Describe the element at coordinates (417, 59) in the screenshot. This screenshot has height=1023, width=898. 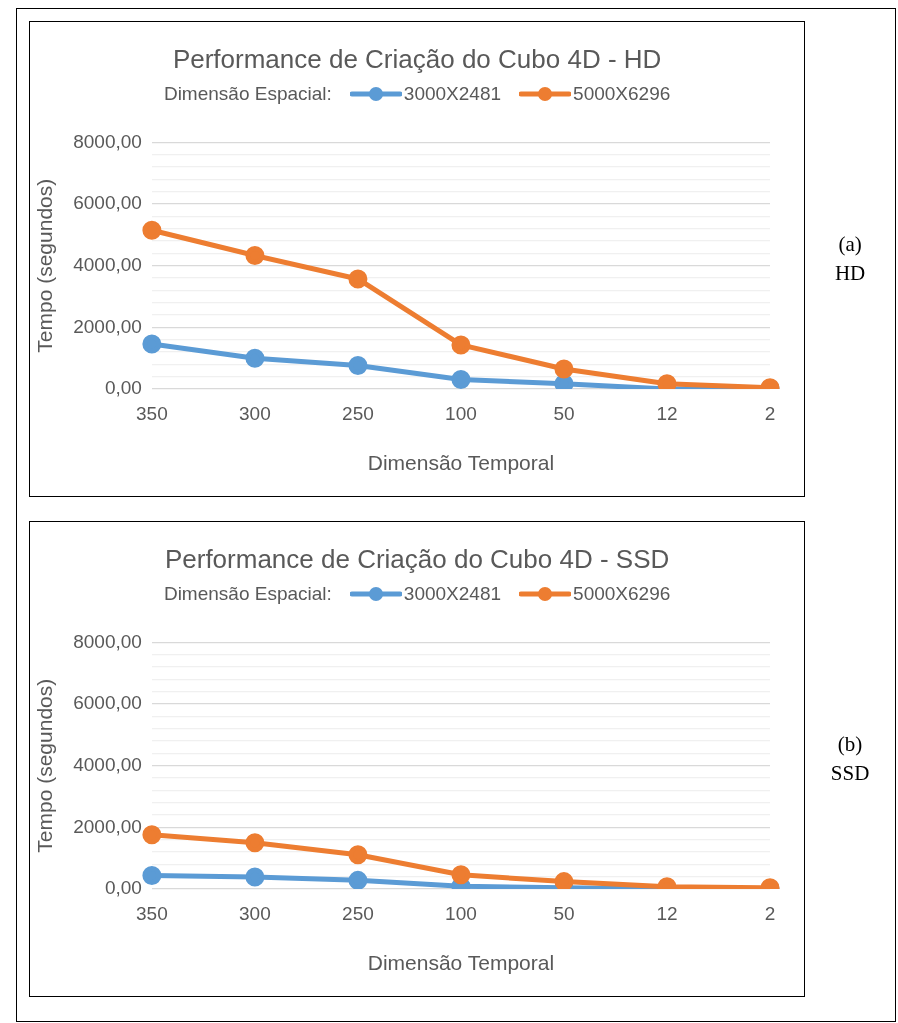
I see `chart-title: Performance de Criação do Cubo 4D - HD` at that location.